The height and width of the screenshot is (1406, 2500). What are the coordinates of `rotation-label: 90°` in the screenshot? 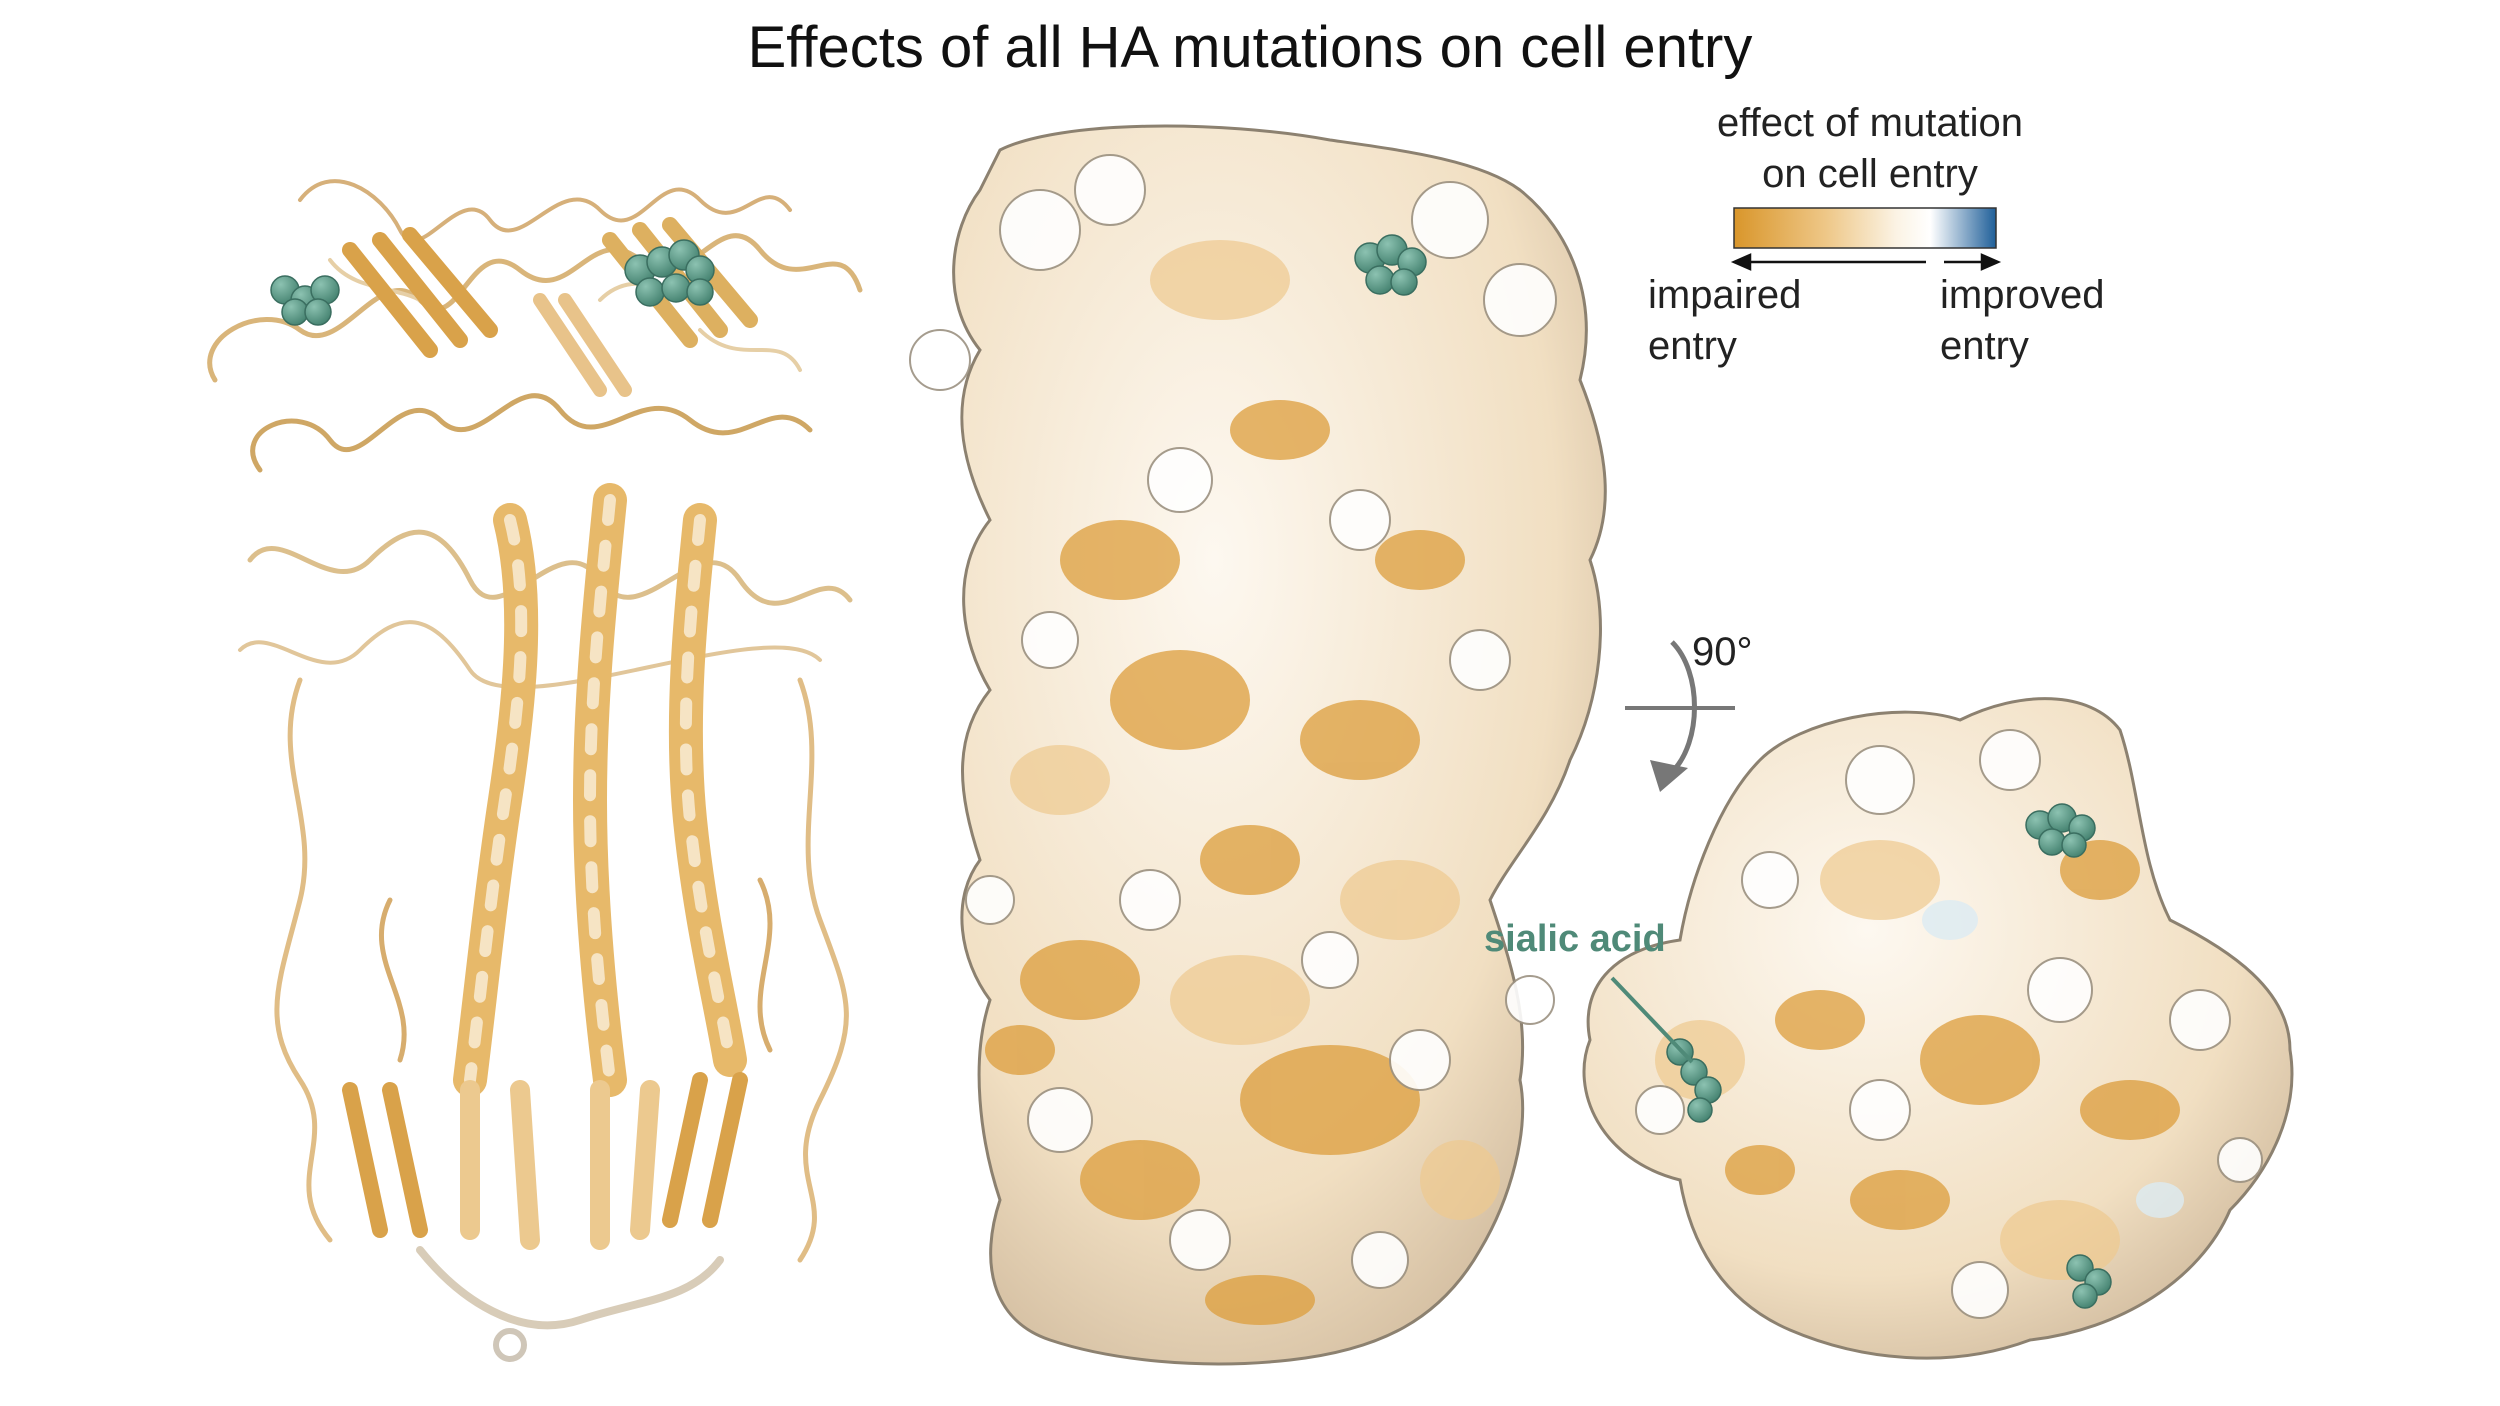 It's located at (1722, 652).